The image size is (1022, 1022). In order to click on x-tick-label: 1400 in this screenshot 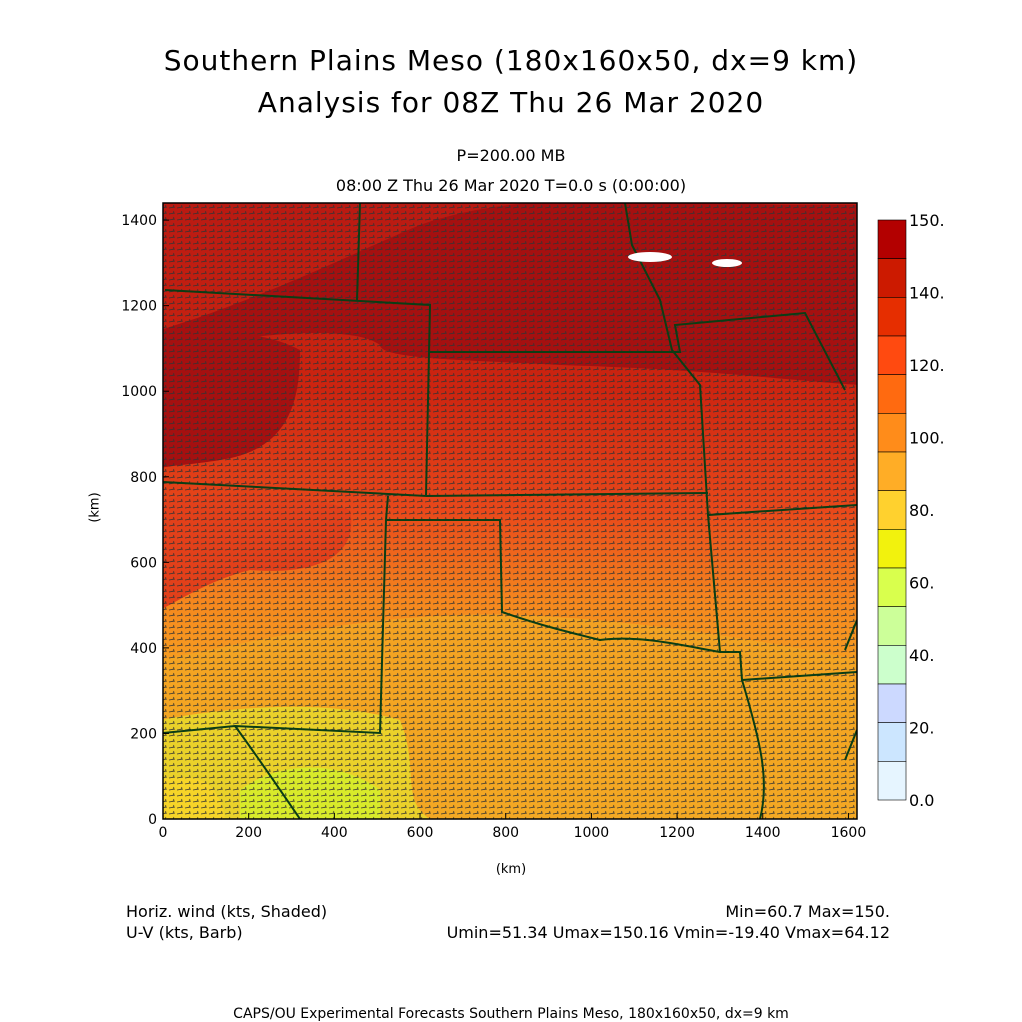, I will do `click(763, 833)`.